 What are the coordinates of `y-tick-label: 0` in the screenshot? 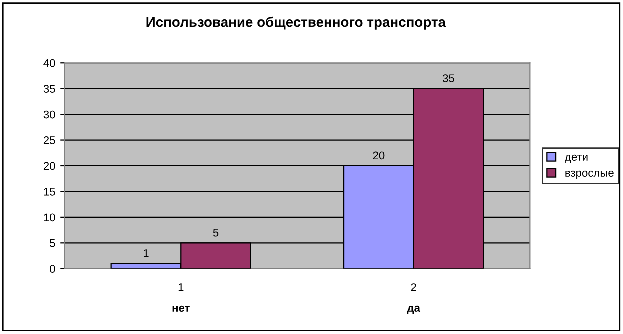 It's located at (53, 269).